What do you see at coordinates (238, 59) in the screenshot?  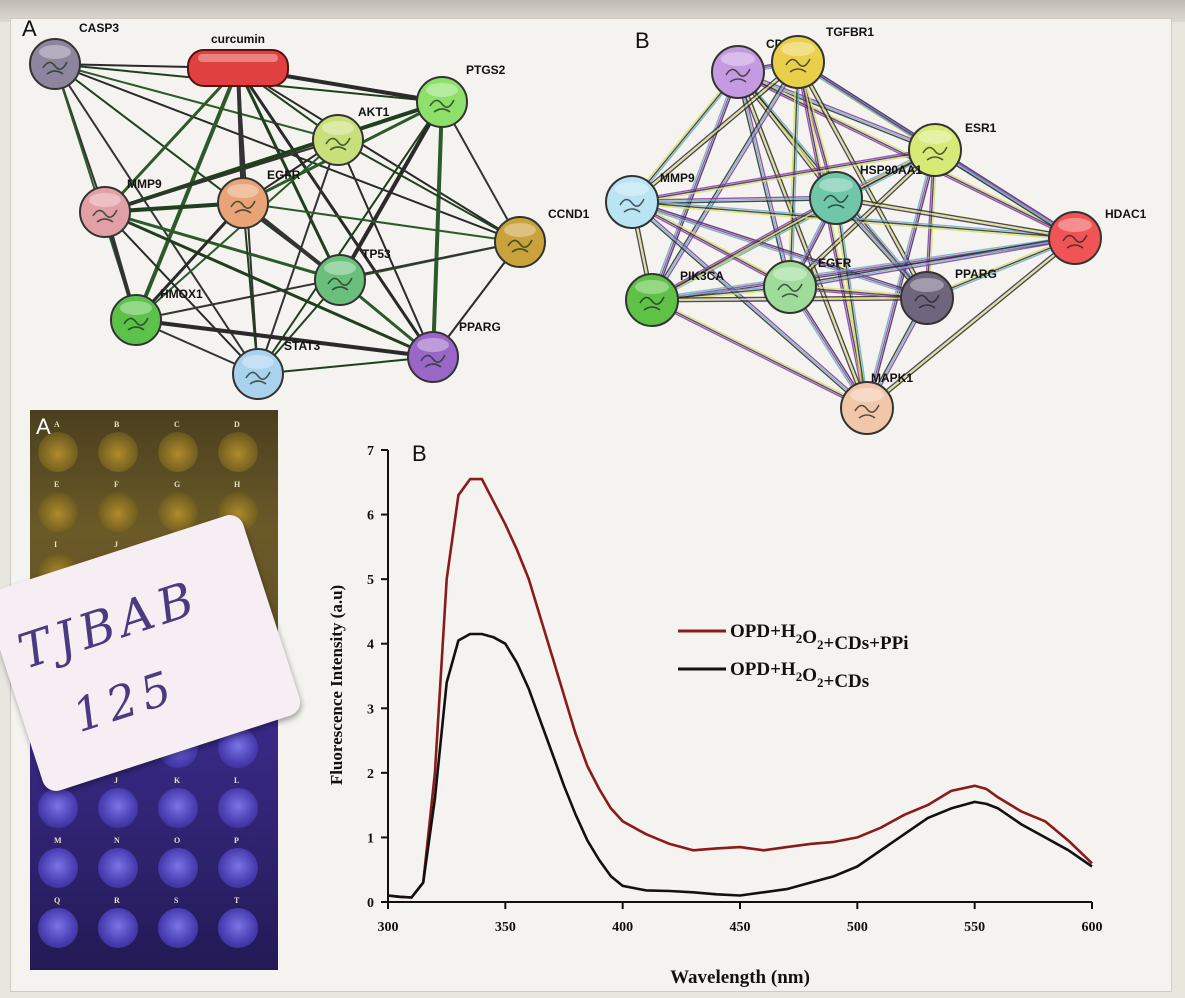 I see `network-a-node-curcumin: curcumin` at bounding box center [238, 59].